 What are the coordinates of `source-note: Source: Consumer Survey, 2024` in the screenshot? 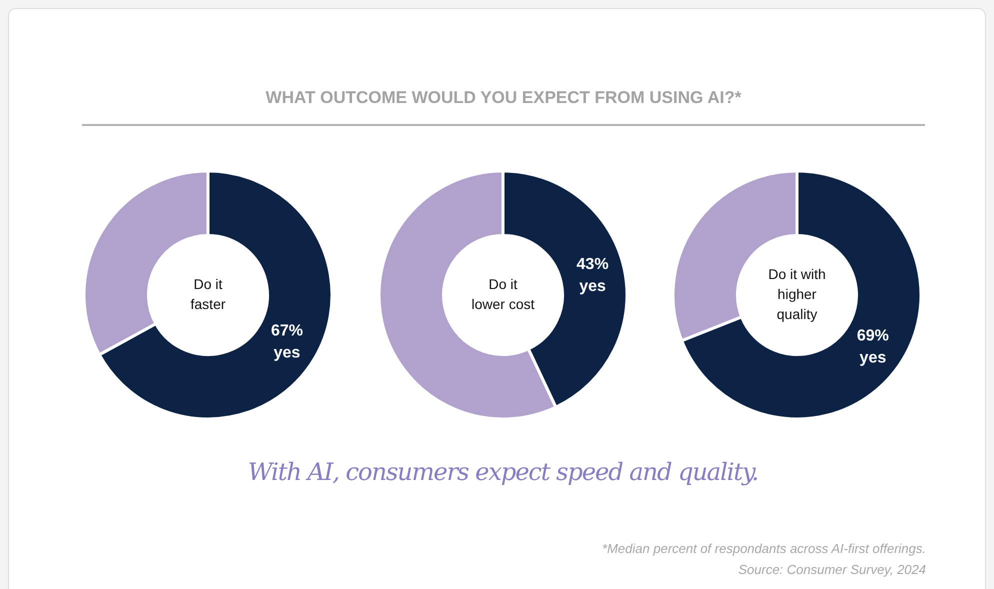 It's located at (831, 570).